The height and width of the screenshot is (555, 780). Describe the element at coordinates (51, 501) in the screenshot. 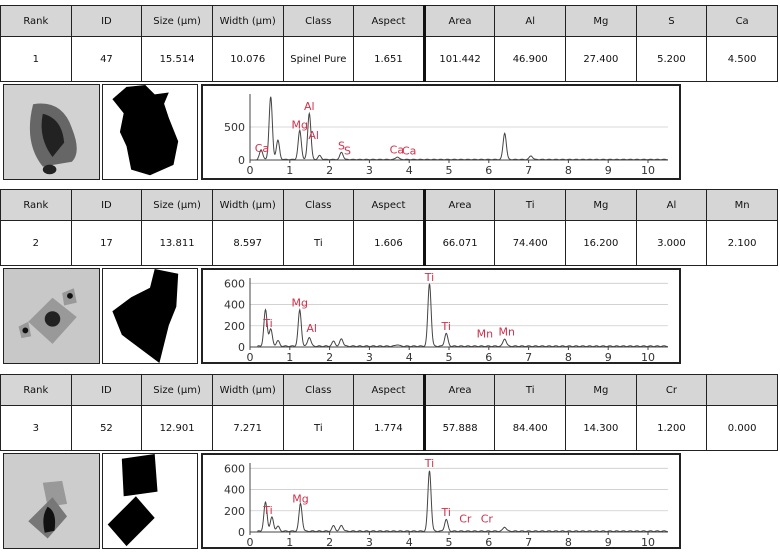

I see `particle-image` at that location.